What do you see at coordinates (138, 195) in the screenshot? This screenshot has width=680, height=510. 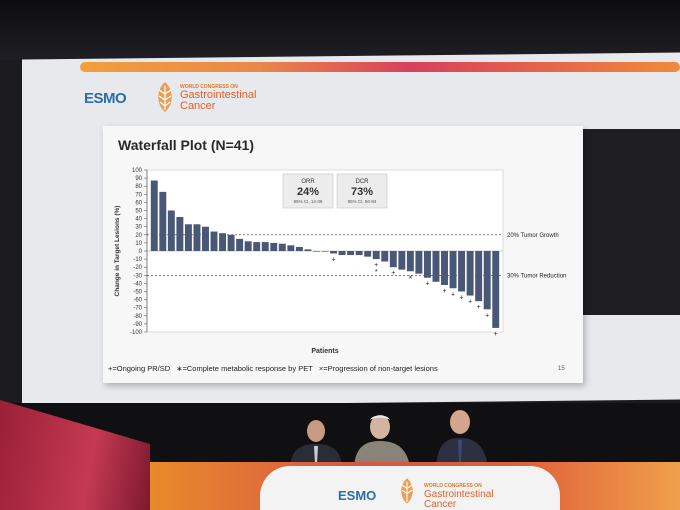 I see `y-tick-label: 70` at bounding box center [138, 195].